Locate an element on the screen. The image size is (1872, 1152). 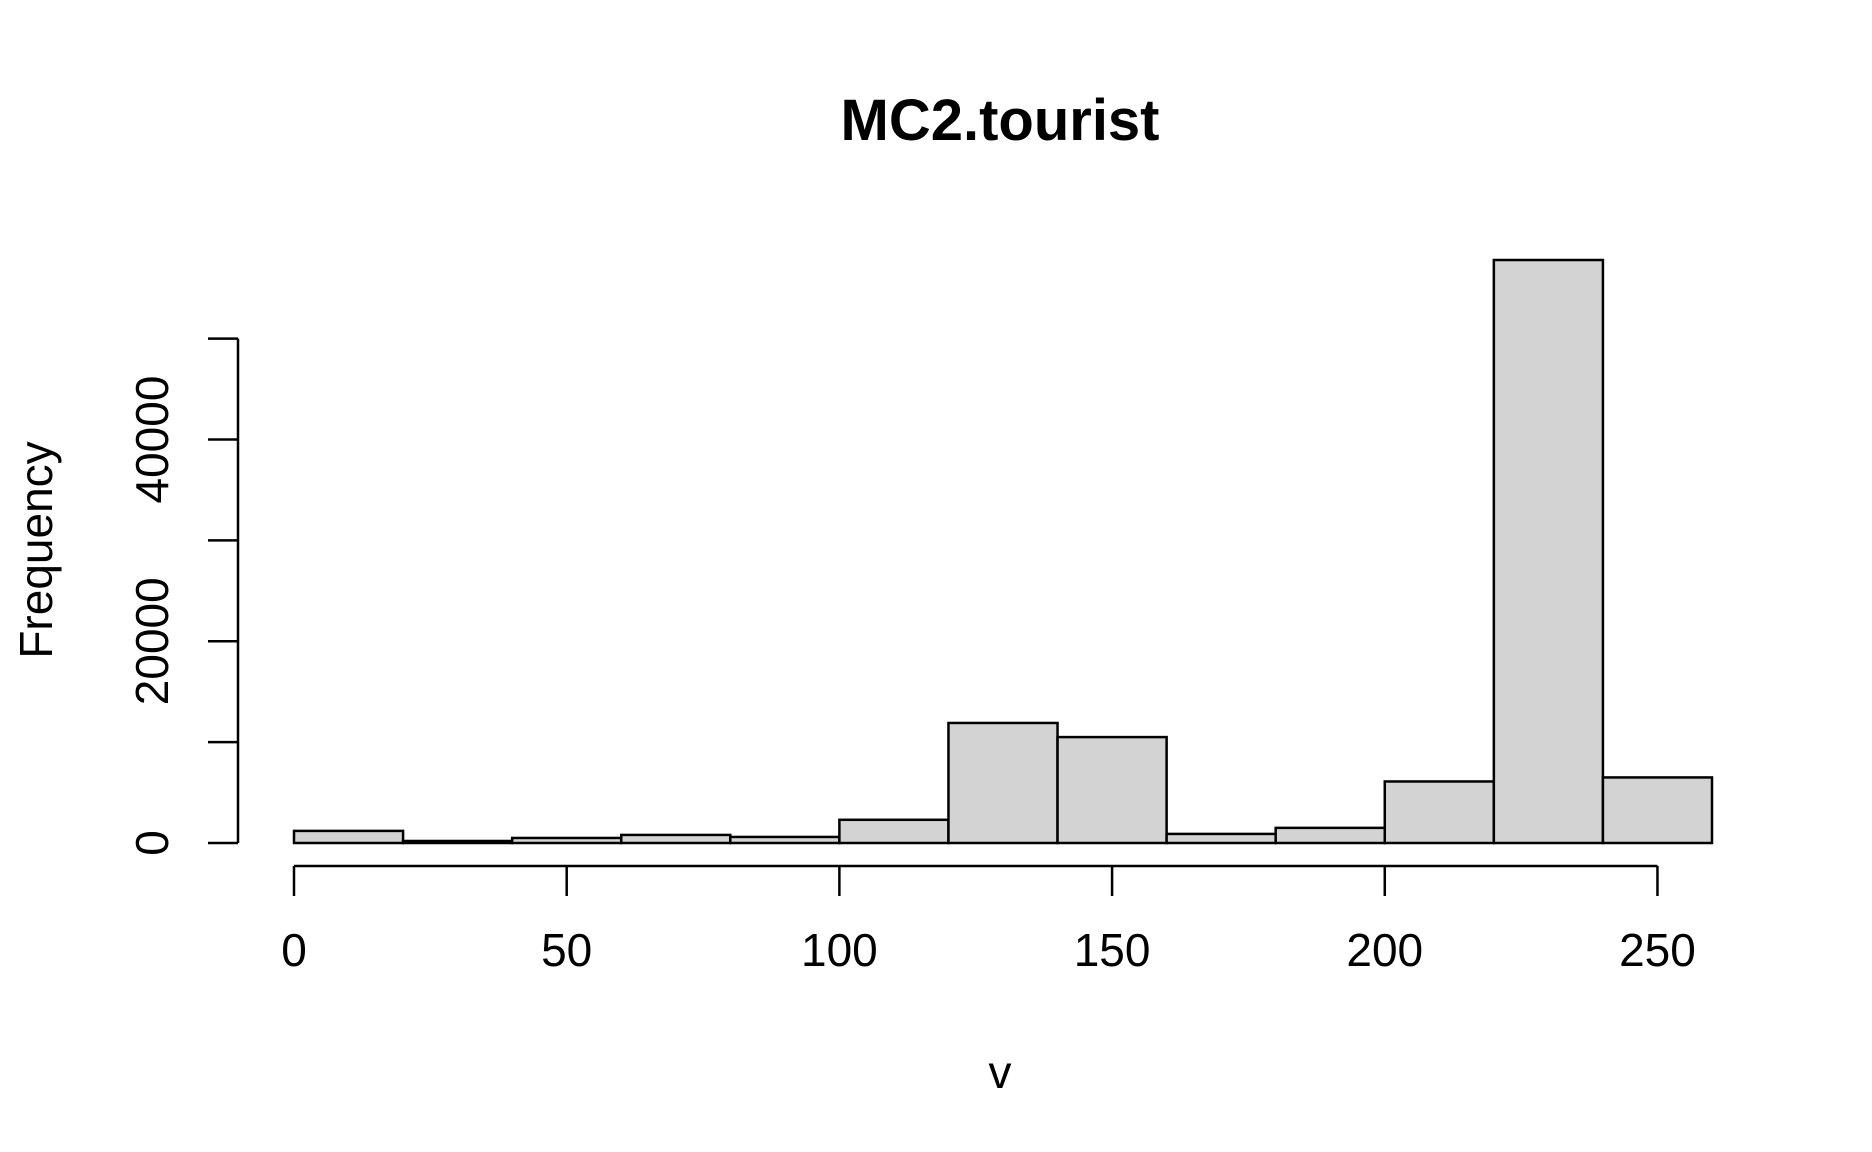
x-tick-label: 50 is located at coordinates (566, 950).